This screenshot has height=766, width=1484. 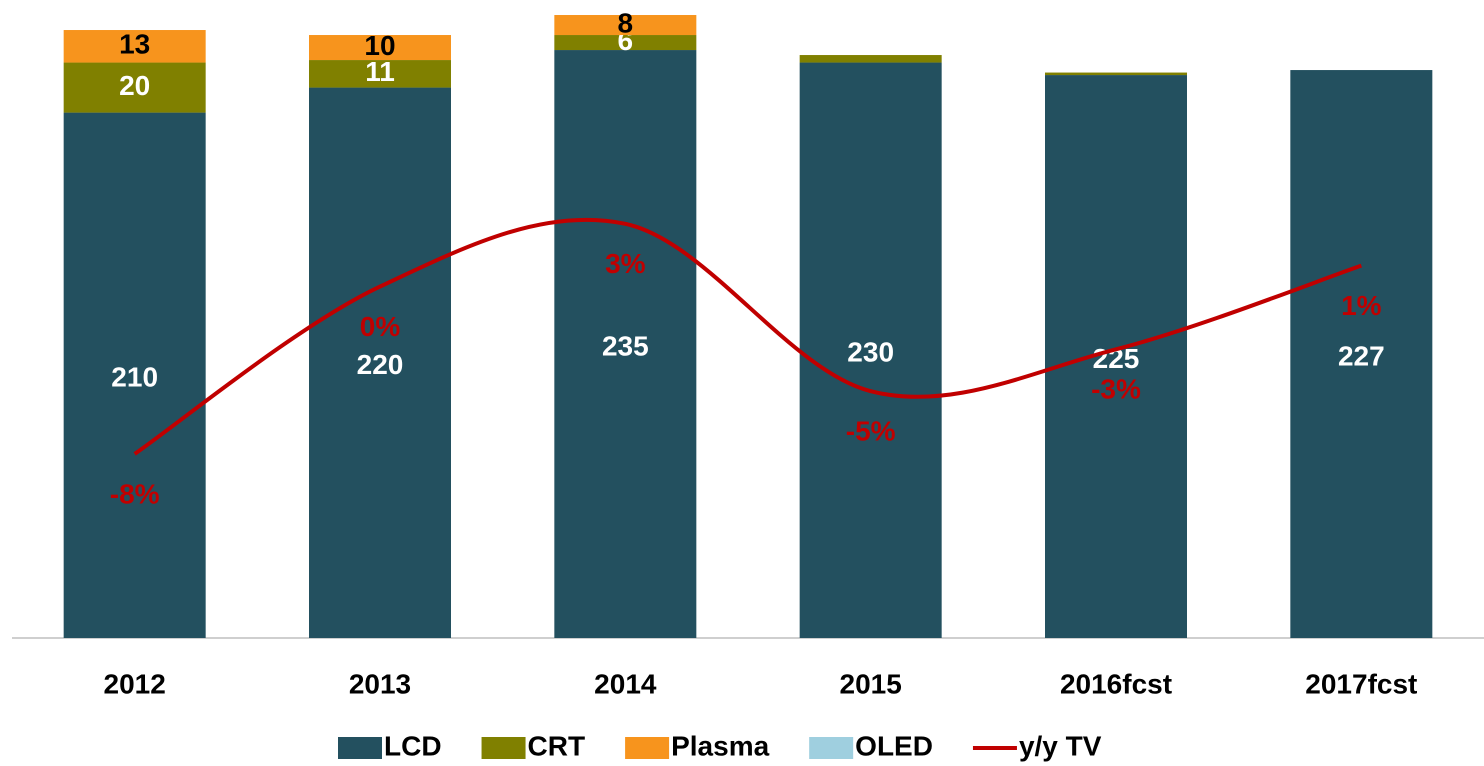 What do you see at coordinates (1361, 305) in the screenshot?
I see `line-label: 1%` at bounding box center [1361, 305].